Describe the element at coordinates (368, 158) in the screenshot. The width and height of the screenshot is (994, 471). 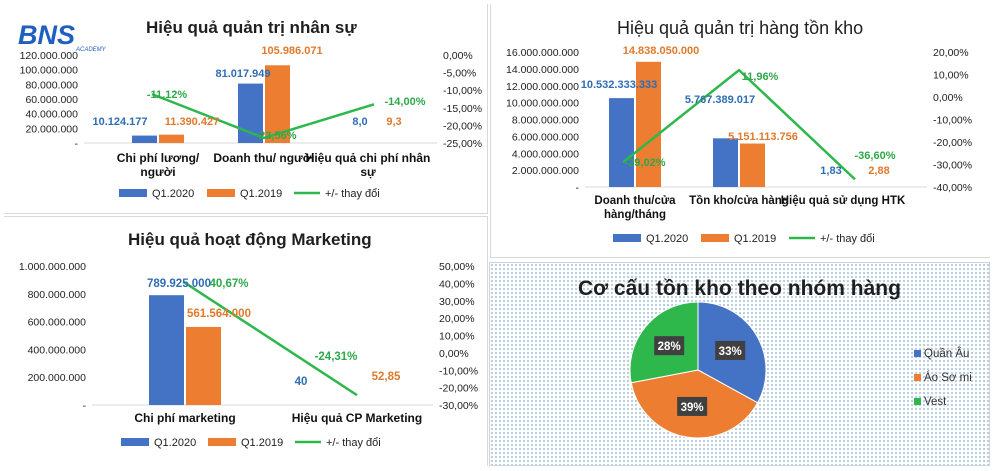
I see `category-label: Hiệu quả chi phí nhân` at that location.